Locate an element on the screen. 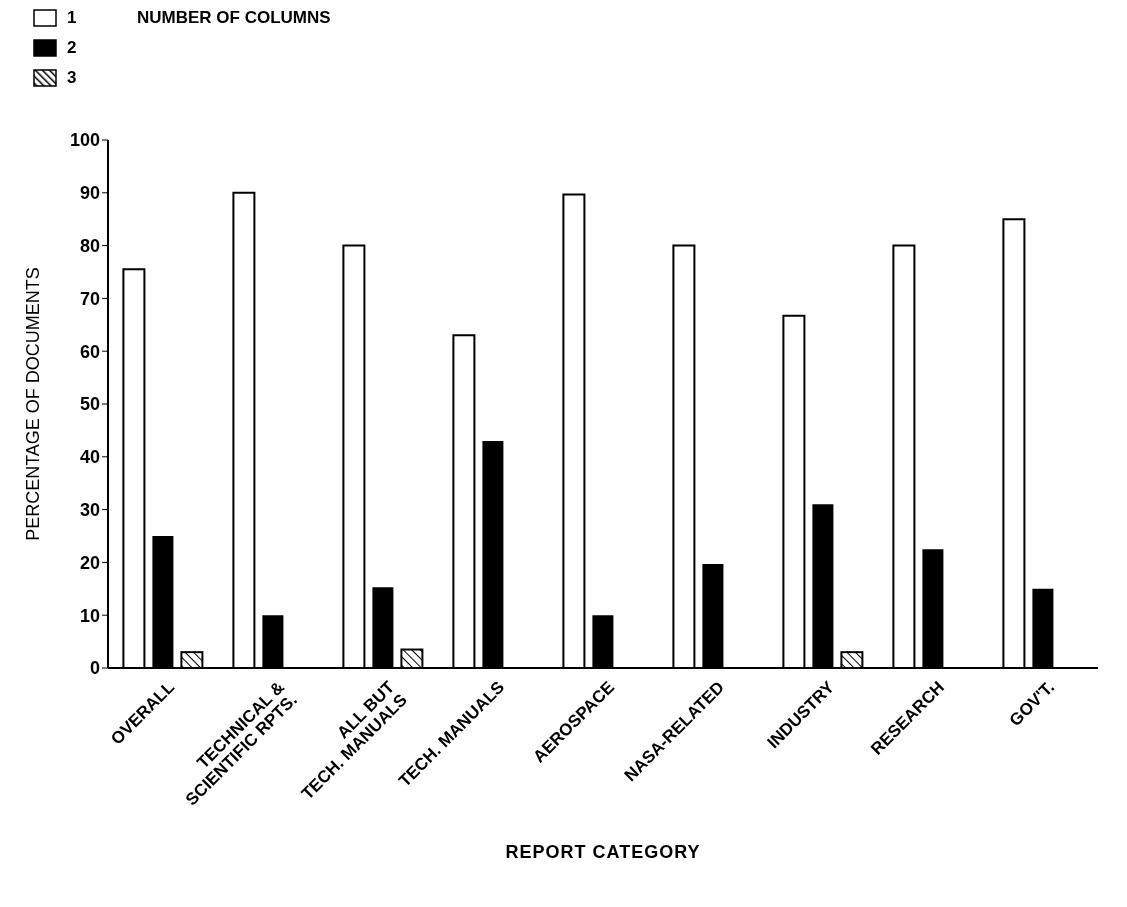  y-axis-title: PERCENTAGE OF DOCUMENTS is located at coordinates (33, 404).